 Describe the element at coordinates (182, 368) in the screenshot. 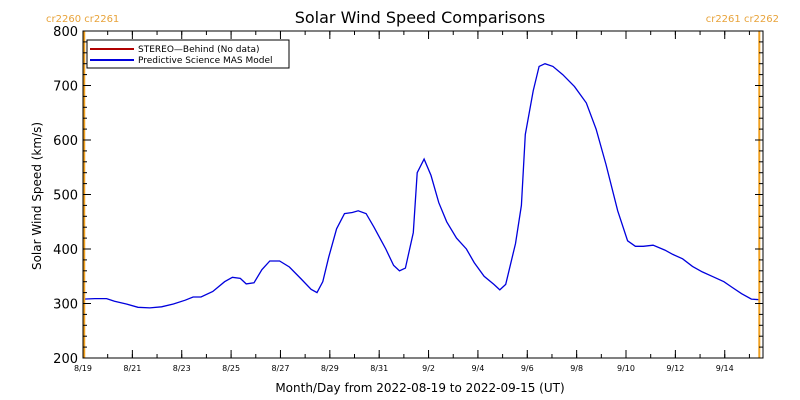

I see `x-tick-label: 8/23` at that location.